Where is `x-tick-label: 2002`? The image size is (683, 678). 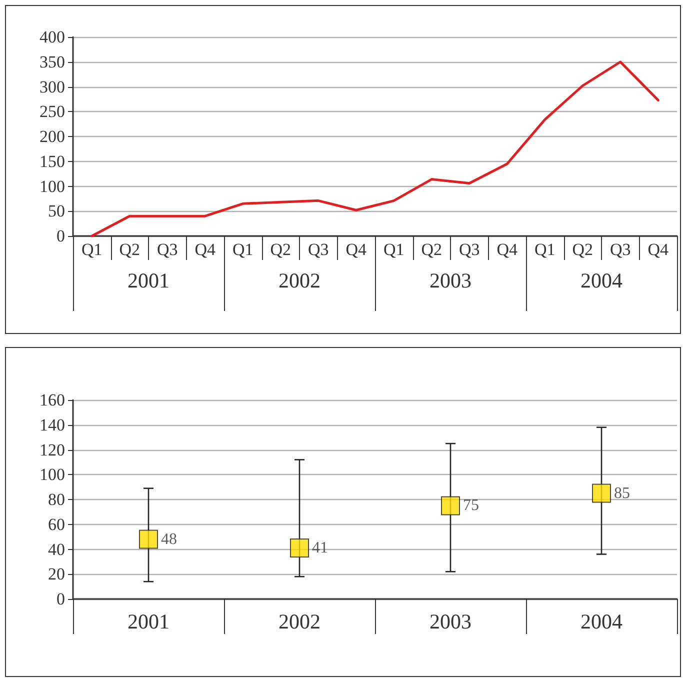
x-tick-label: 2002 is located at coordinates (299, 622).